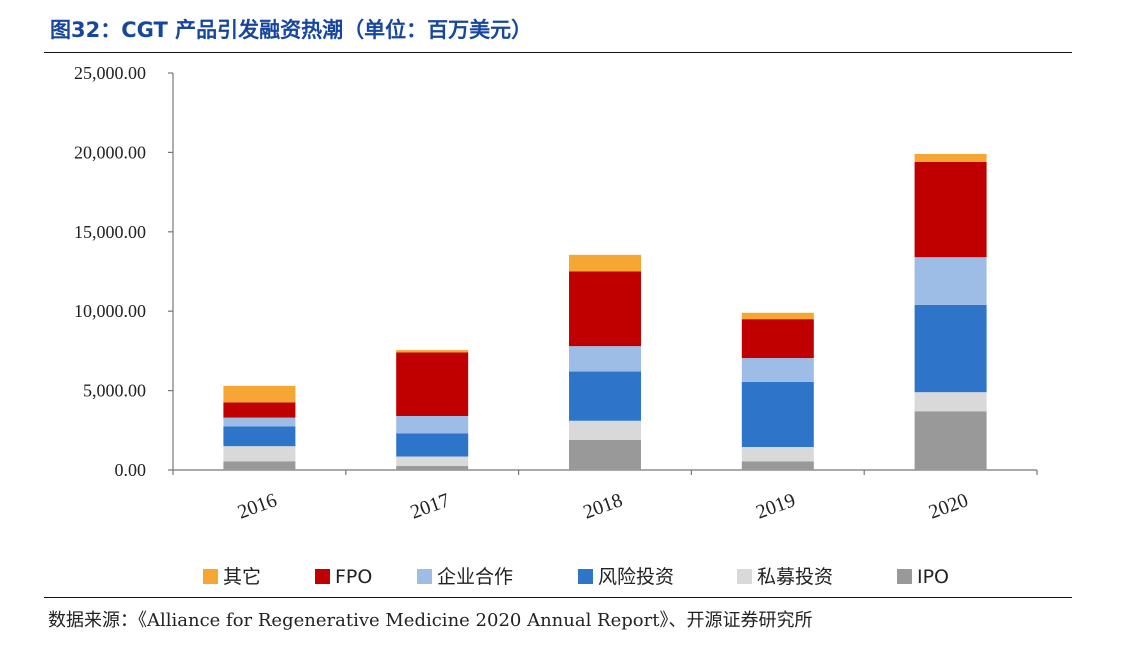 The height and width of the screenshot is (647, 1129). What do you see at coordinates (558, 597) in the screenshot?
I see `bottom-rule` at bounding box center [558, 597].